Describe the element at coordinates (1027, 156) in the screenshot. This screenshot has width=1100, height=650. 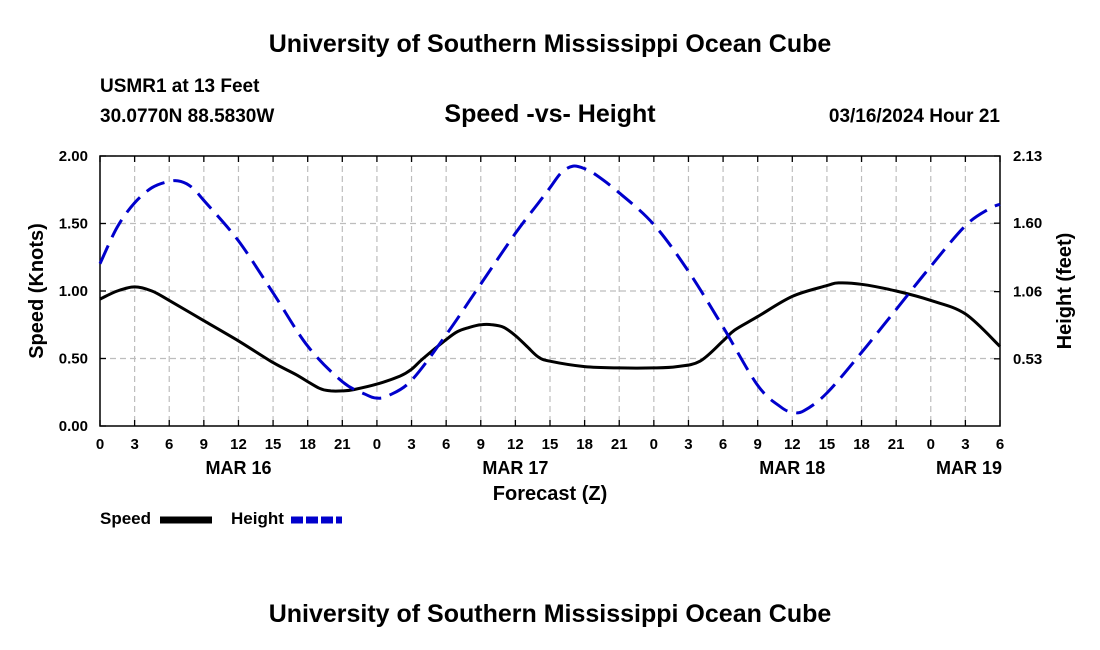
I see `y2-tick-label: 2.13` at that location.